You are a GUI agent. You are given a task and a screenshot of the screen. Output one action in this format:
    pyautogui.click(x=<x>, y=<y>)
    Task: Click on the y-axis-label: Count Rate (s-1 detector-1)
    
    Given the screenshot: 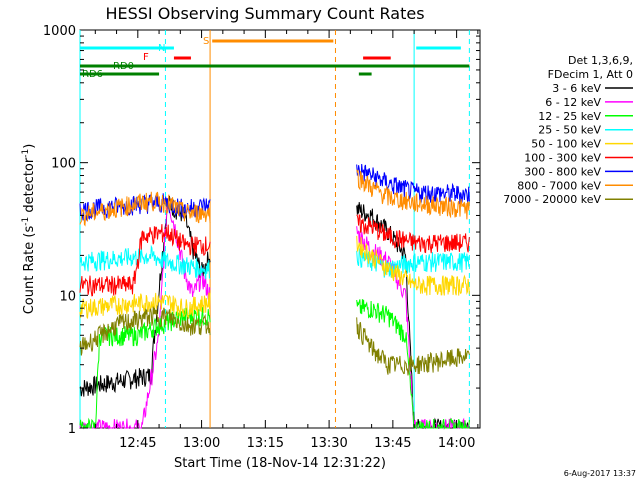 What is the action you would take?
    pyautogui.click(x=29, y=229)
    